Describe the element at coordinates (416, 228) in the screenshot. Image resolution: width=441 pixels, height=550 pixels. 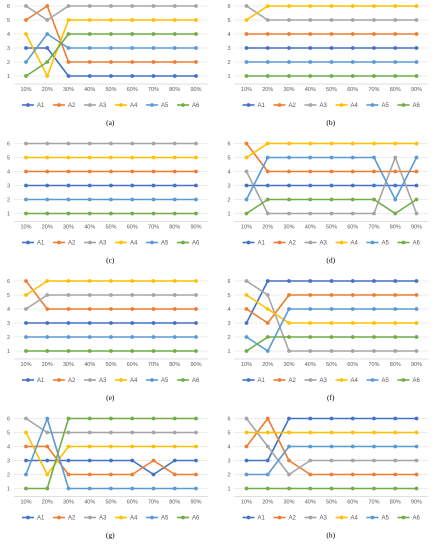
I see `x-tick-label: 90%` at that location.